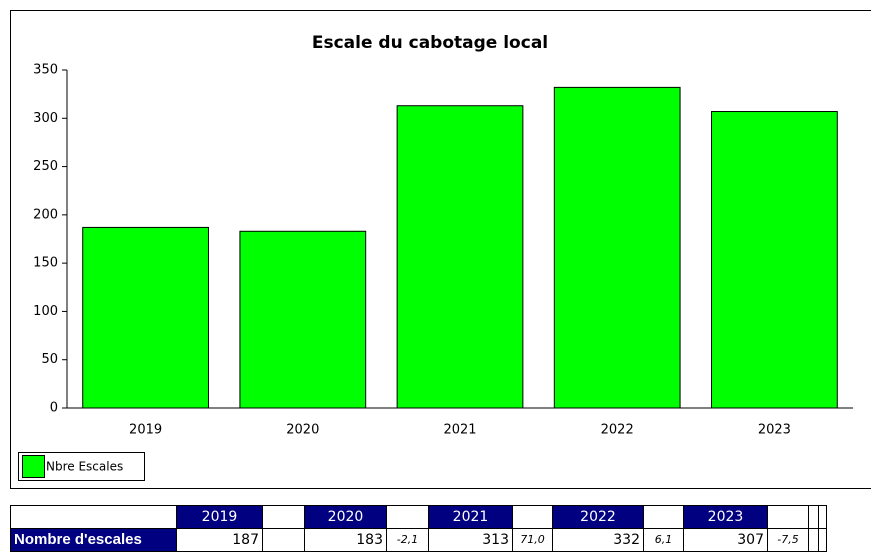 This screenshot has width=871, height=552. I want to click on legend-label: Nbre Escales, so click(84, 467).